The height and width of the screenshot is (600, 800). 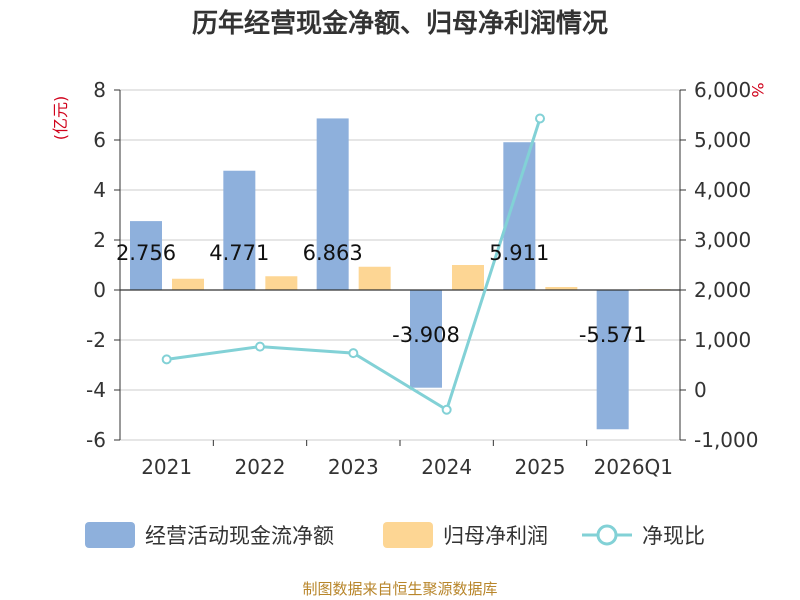 I want to click on right-tick-label: -1,000, so click(x=726, y=440).